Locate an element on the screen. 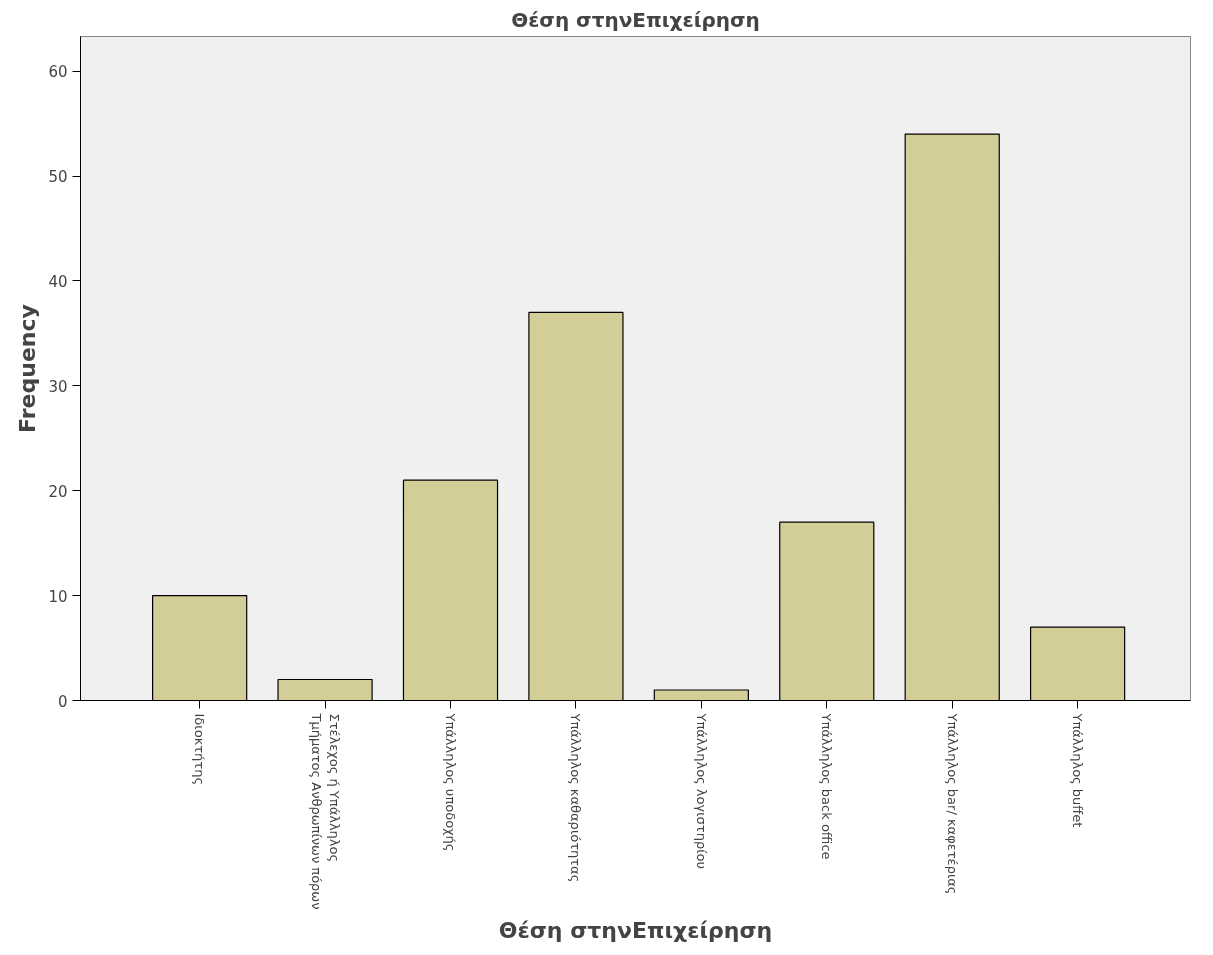 The image size is (1213, 955). x-tick-label: Ιδιοκτήτης is located at coordinates (200, 749).